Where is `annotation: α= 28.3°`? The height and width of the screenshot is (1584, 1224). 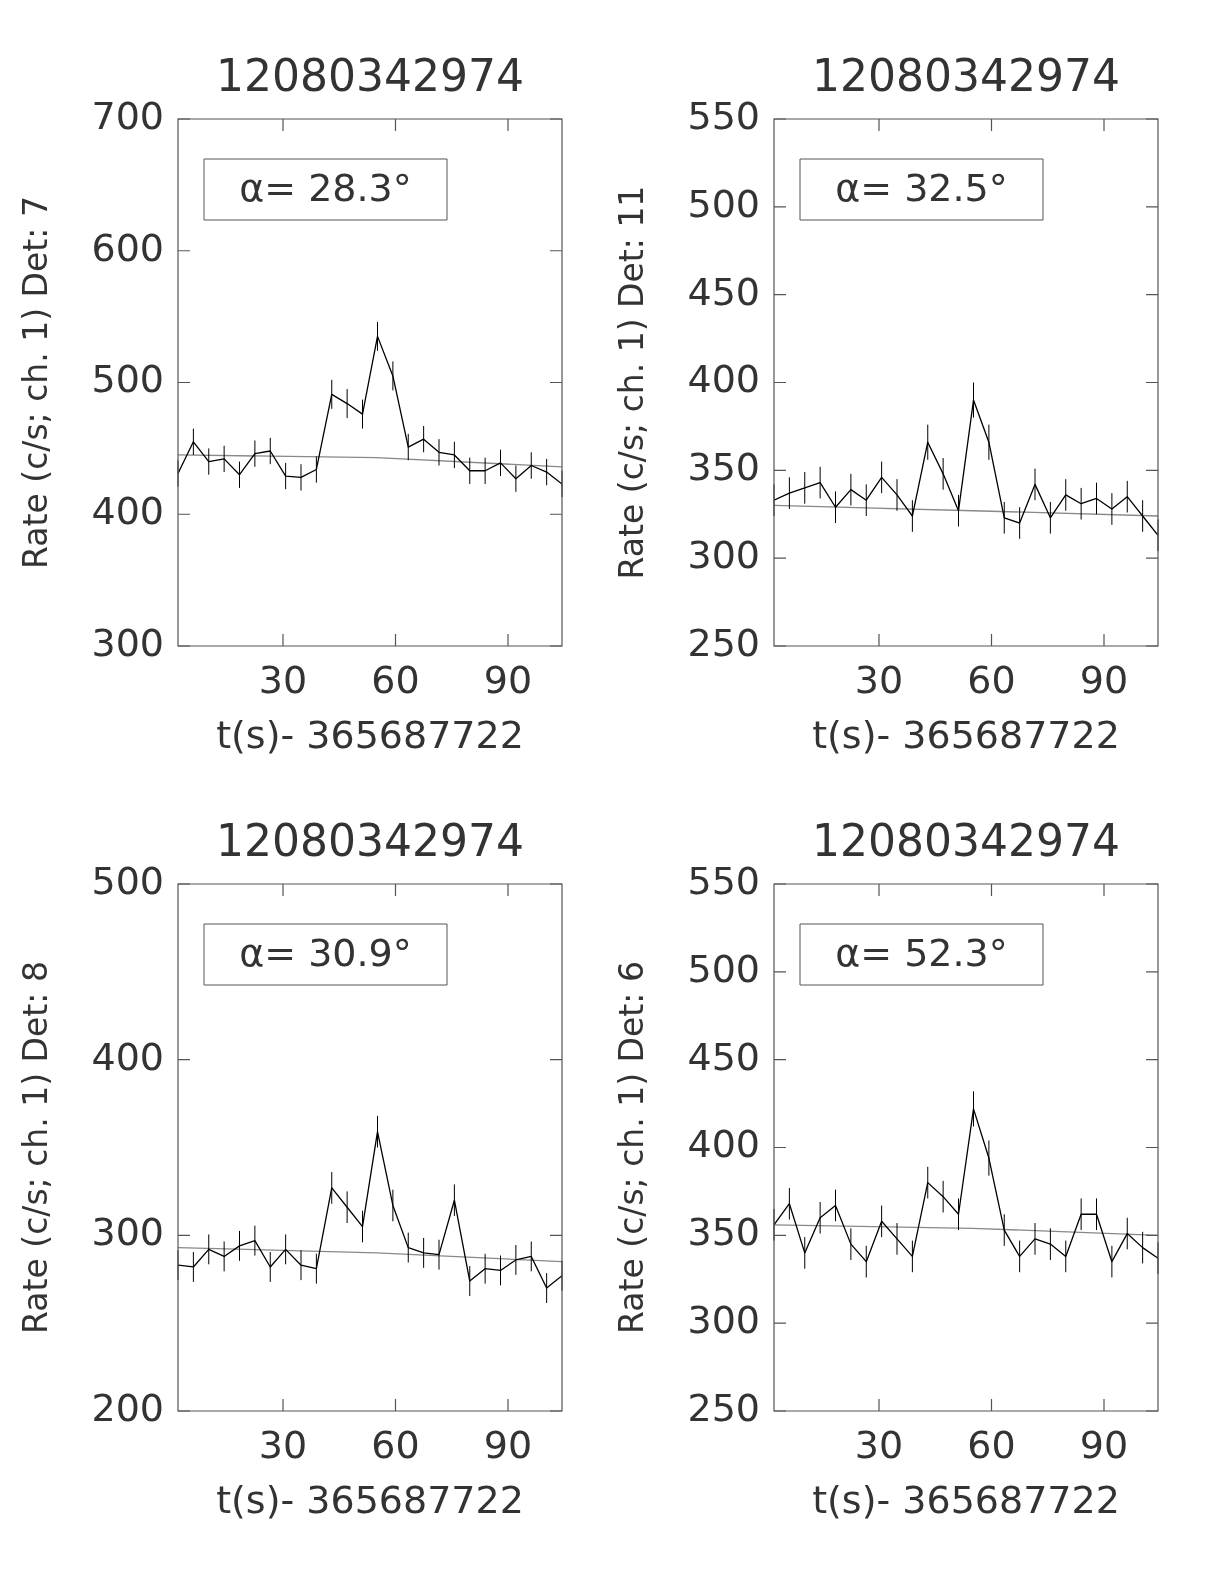
annotation: α= 28.3° is located at coordinates (325, 188).